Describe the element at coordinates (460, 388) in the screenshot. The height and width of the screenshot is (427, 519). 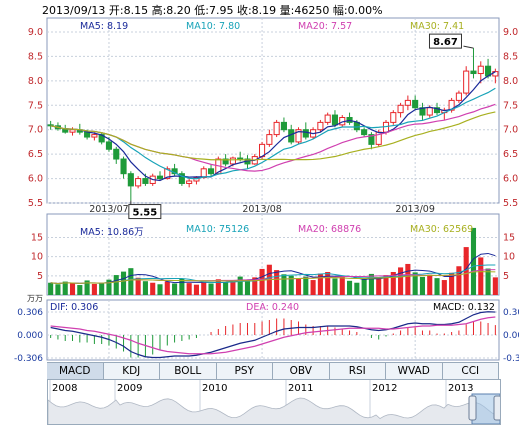
I see `year-label: 2013` at that location.